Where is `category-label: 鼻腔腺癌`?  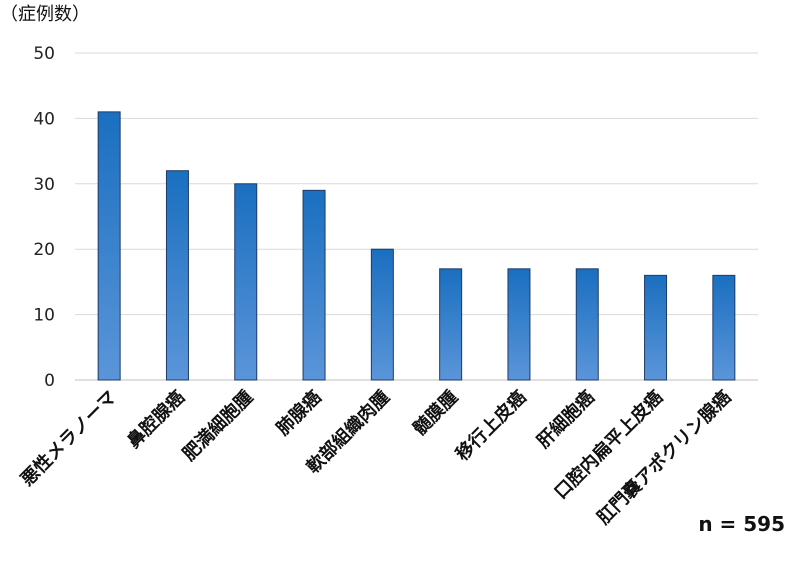
category-label: 鼻腔腺癌 is located at coordinates (156, 419).